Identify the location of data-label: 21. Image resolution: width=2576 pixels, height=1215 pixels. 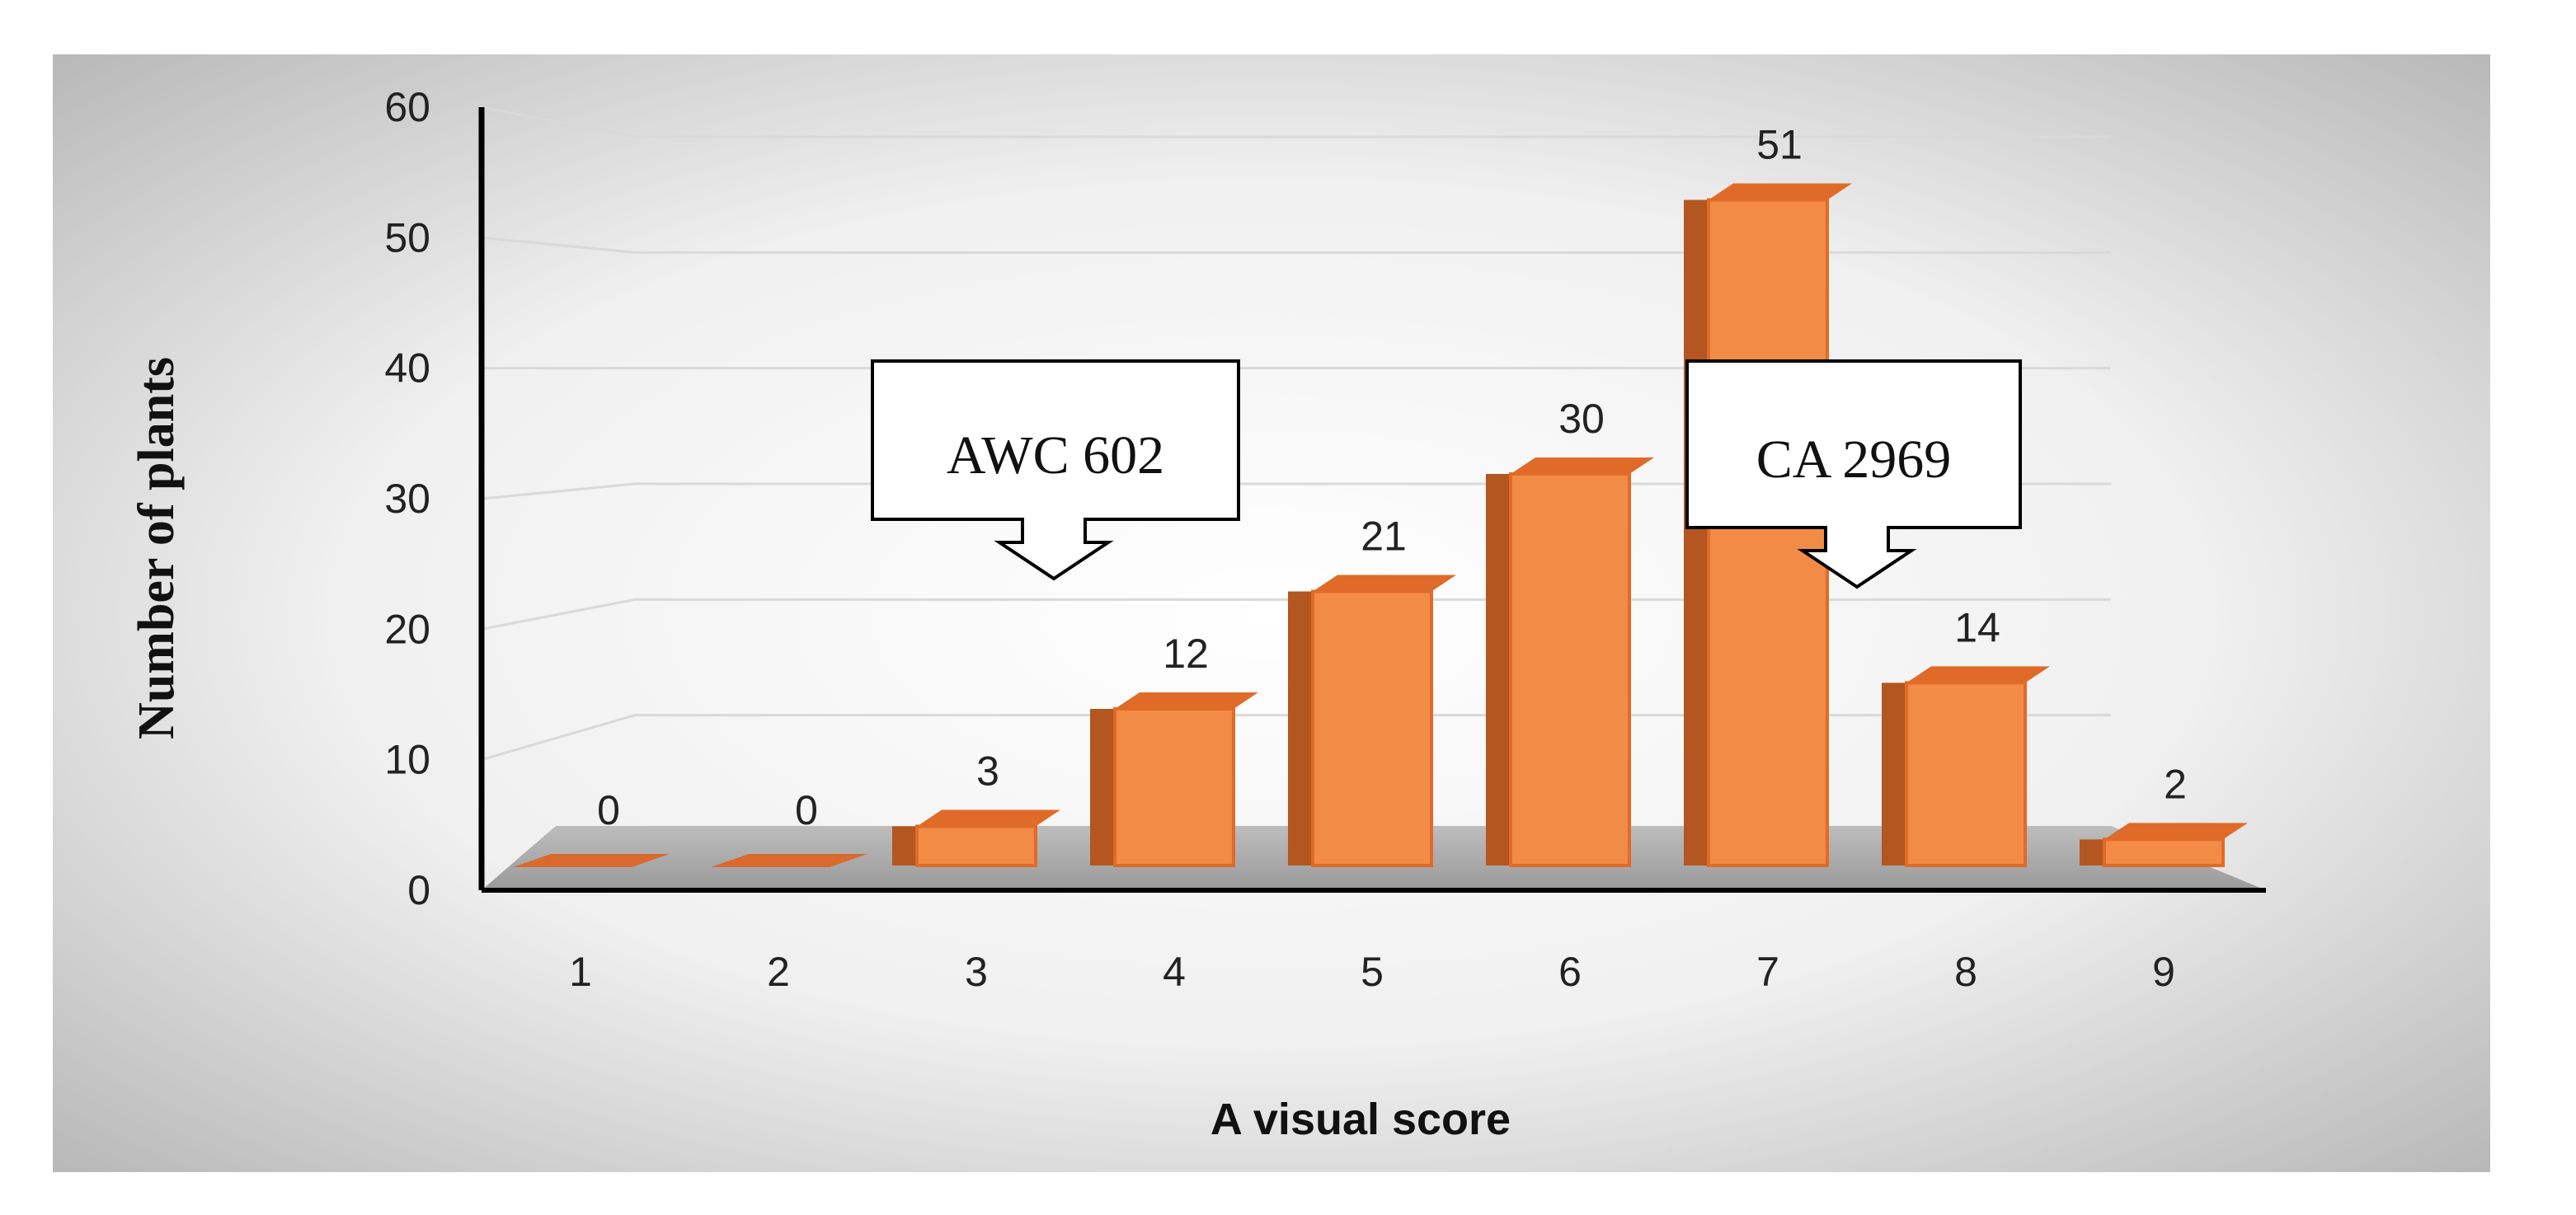
(1384, 537).